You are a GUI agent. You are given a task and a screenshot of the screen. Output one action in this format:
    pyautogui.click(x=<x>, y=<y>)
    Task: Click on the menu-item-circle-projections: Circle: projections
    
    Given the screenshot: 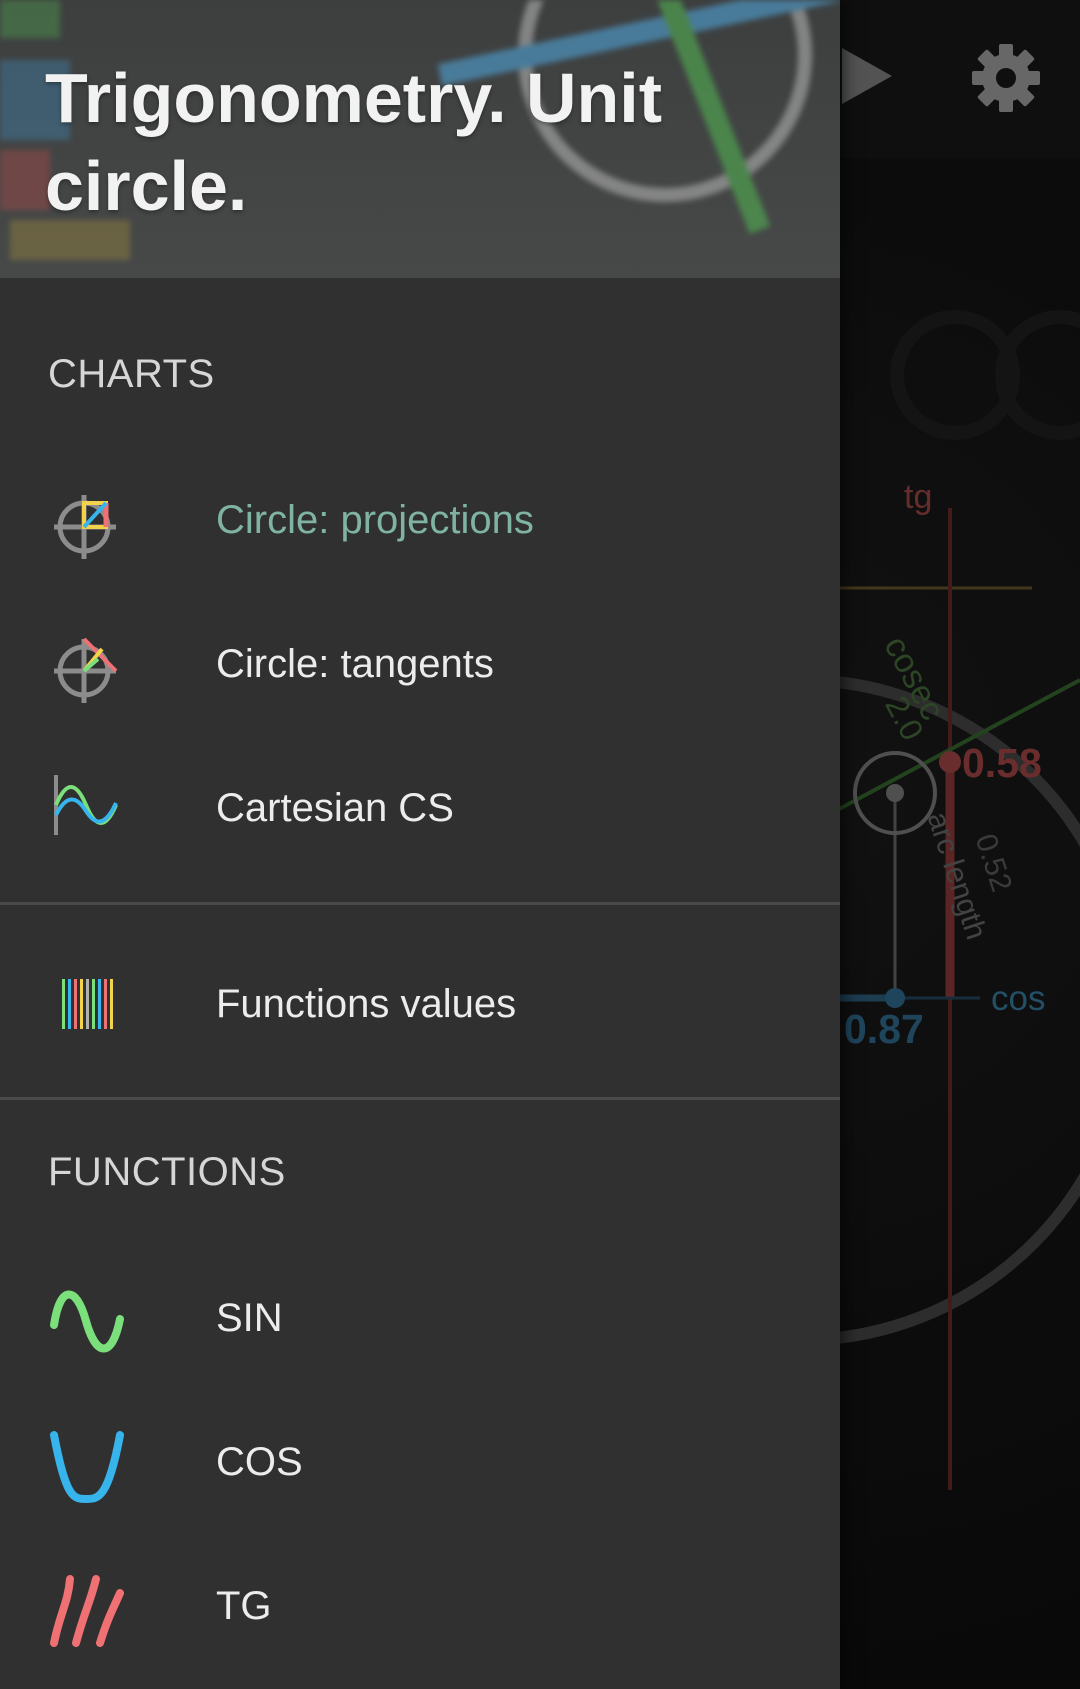 What is the action you would take?
    pyautogui.click(x=420, y=520)
    